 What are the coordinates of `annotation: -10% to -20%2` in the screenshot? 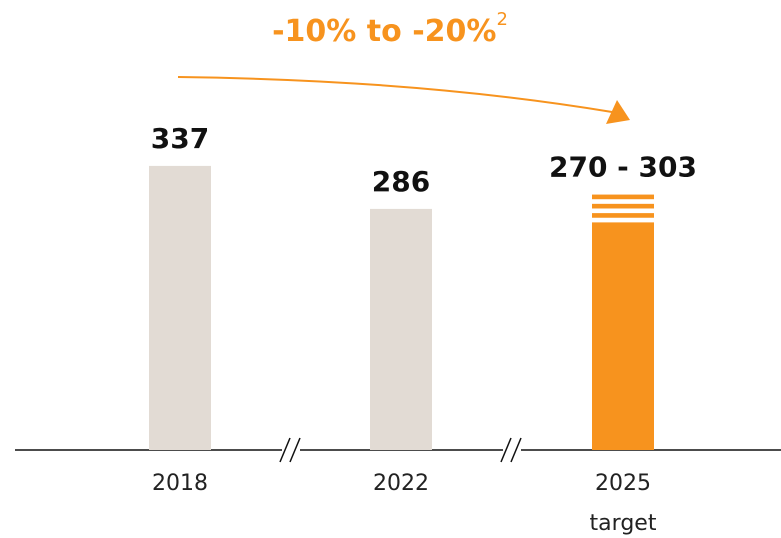 It's located at (390, 29).